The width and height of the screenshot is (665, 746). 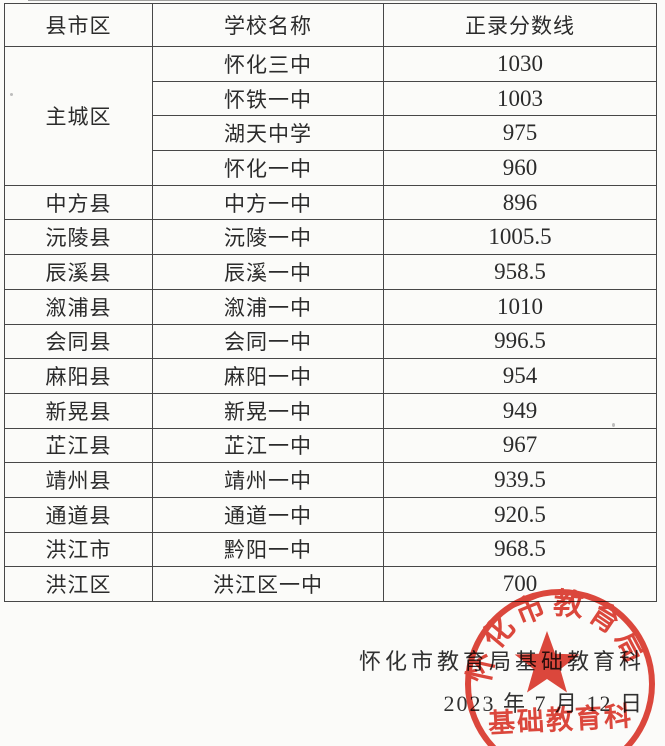 What do you see at coordinates (520, 376) in the screenshot?
I see `score-cell: 954` at bounding box center [520, 376].